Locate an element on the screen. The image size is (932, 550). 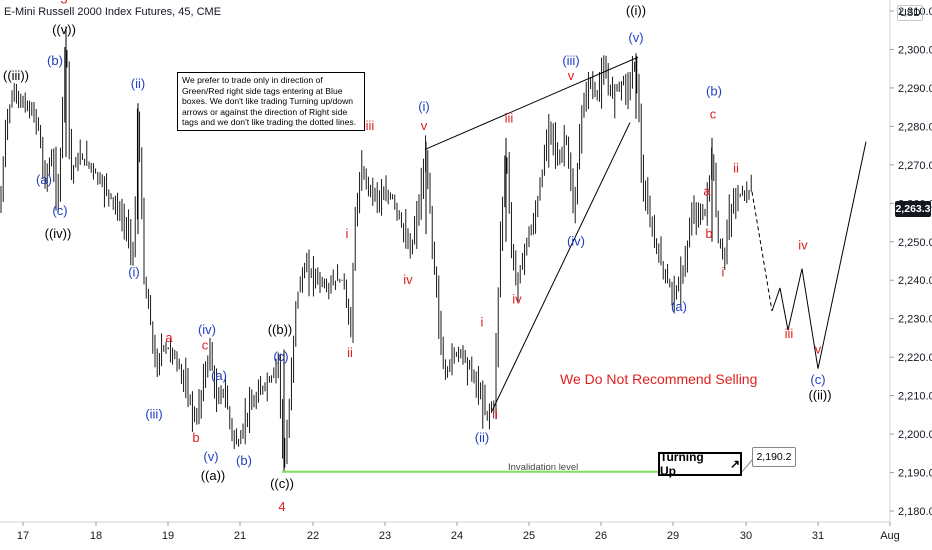
invalidation-value: 2,190.2 is located at coordinates (774, 457).